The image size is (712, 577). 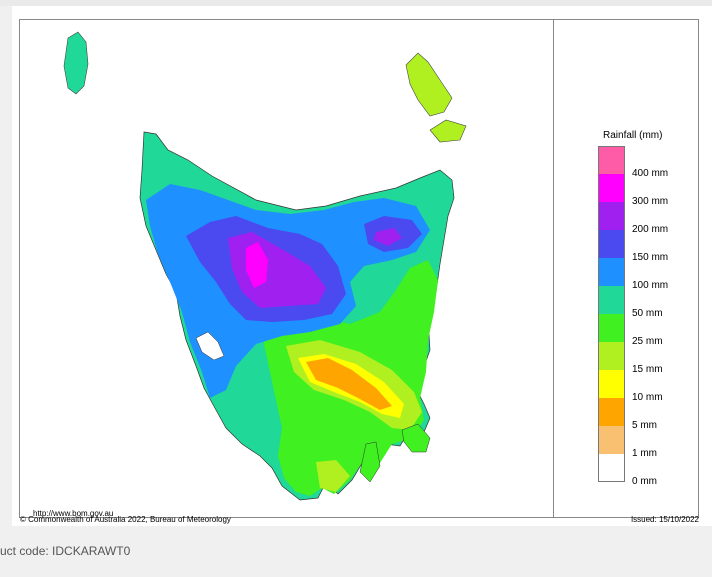 What do you see at coordinates (73, 513) in the screenshot?
I see `source-url: http://www.bom.gov.au` at bounding box center [73, 513].